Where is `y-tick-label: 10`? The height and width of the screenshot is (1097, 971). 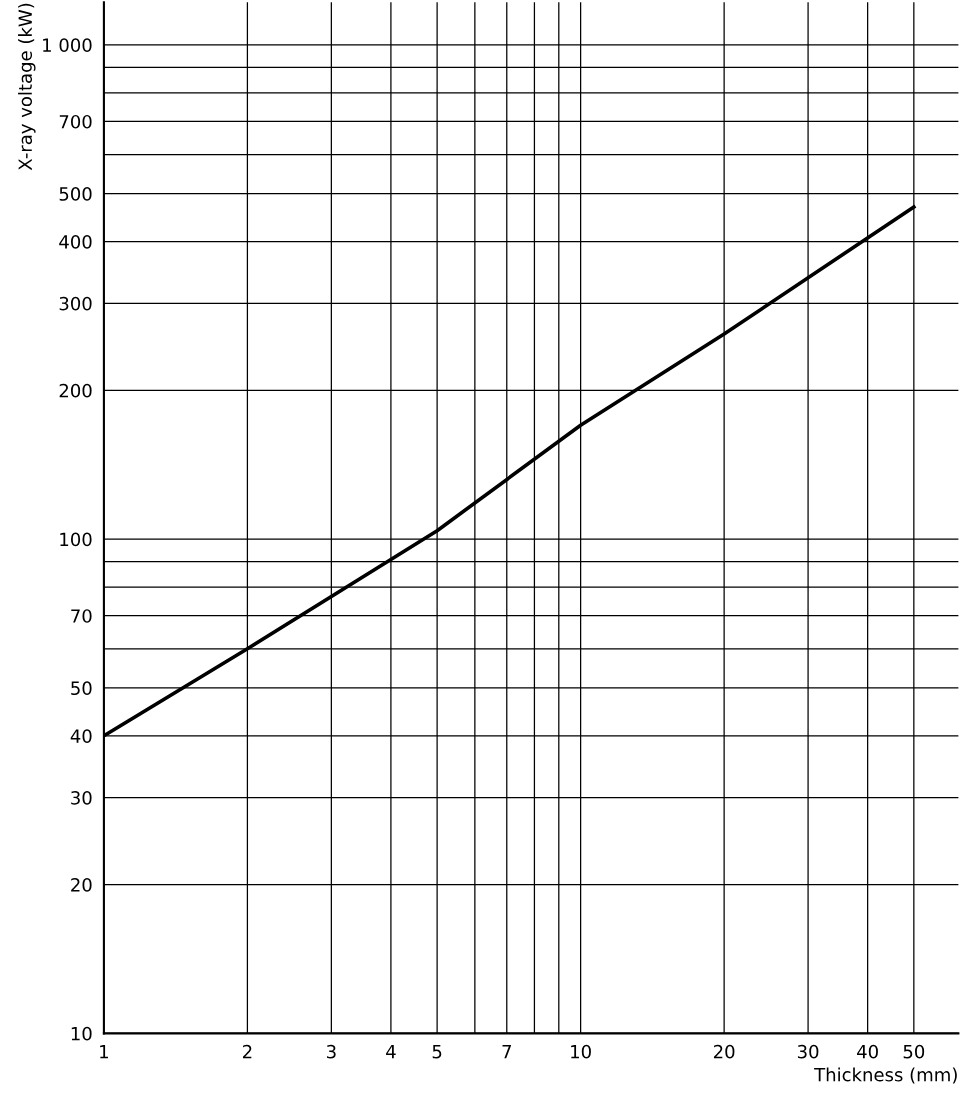 y-tick-label: 10 is located at coordinates (81, 1033).